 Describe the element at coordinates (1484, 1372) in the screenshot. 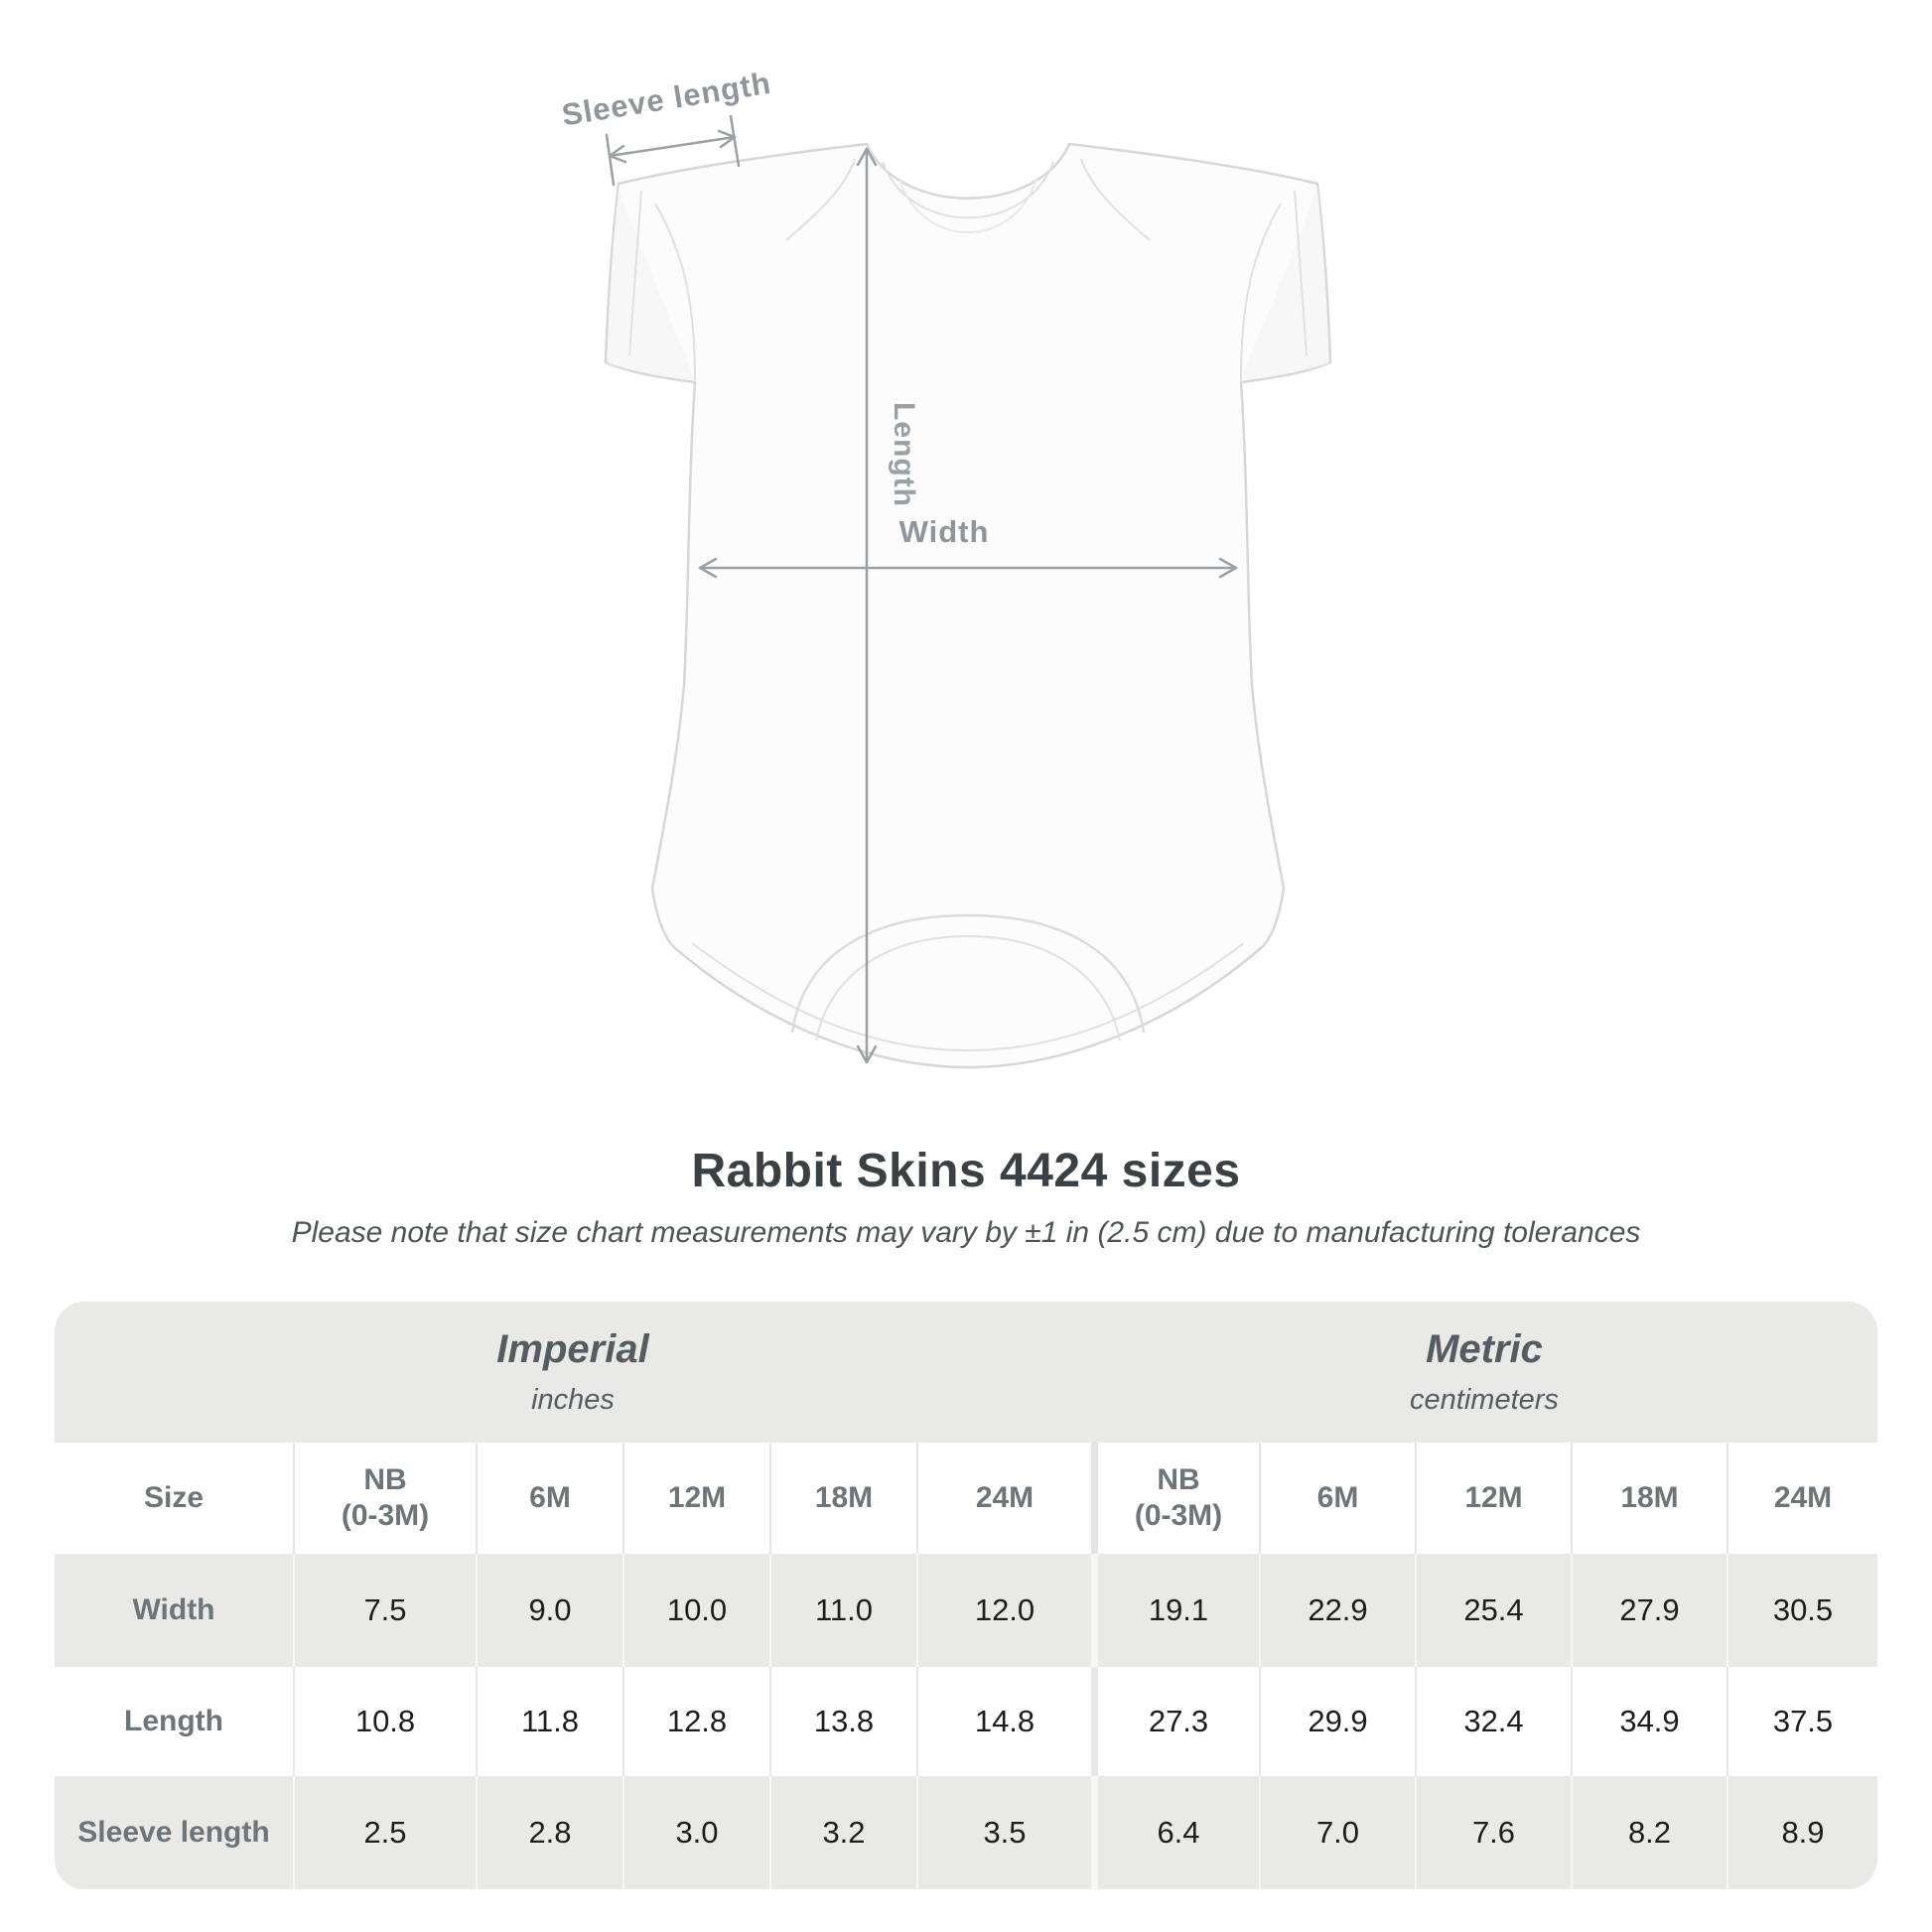

I see `metric-band: Metric centimeters` at that location.